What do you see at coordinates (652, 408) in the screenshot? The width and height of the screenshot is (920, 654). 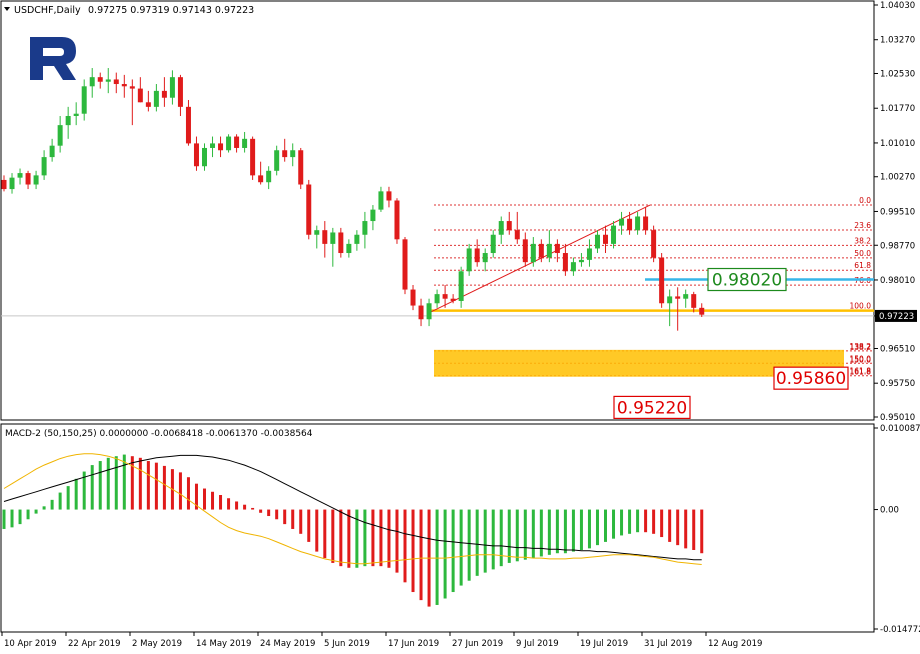 I see `price-annotation-label: 0.95220` at bounding box center [652, 408].